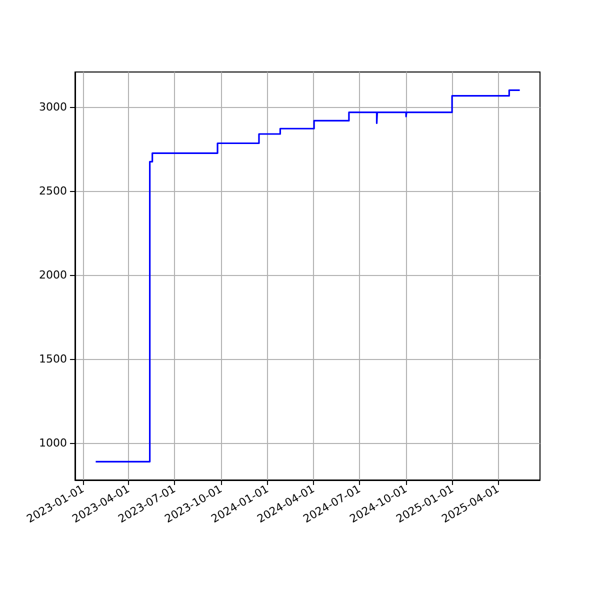 This screenshot has width=600, height=600. Describe the element at coordinates (53, 443) in the screenshot. I see `y-tick-label: 1000` at that location.